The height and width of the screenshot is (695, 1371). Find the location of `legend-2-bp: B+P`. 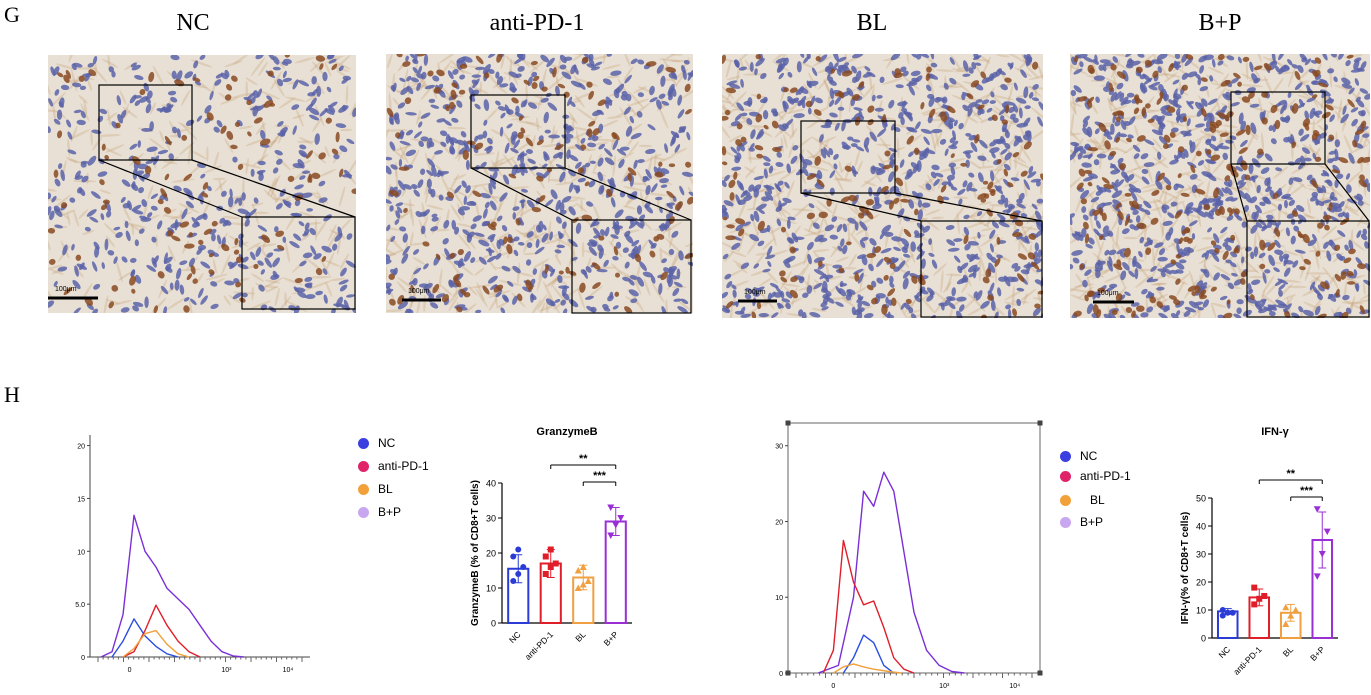

legend-2-bp: B+P is located at coordinates (1081, 522).